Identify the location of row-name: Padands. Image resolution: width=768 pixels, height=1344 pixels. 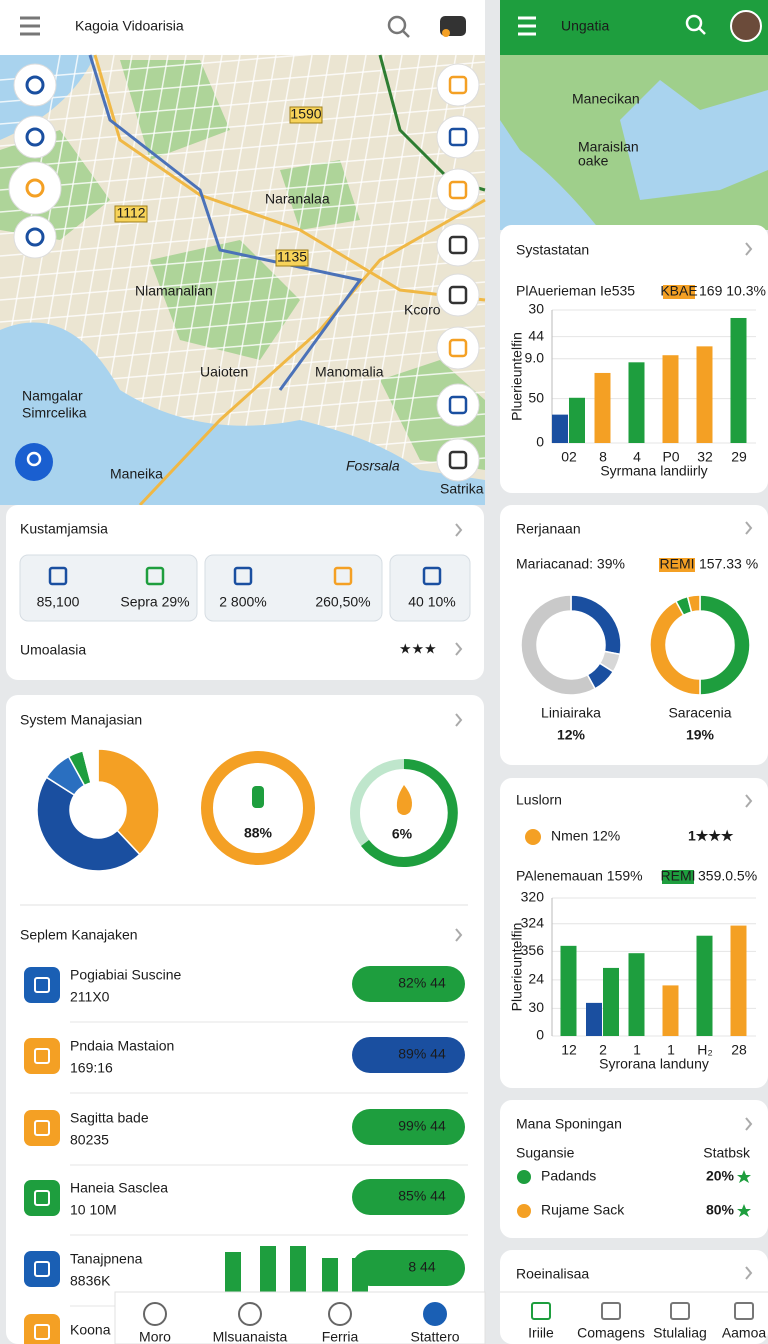
(568, 1176).